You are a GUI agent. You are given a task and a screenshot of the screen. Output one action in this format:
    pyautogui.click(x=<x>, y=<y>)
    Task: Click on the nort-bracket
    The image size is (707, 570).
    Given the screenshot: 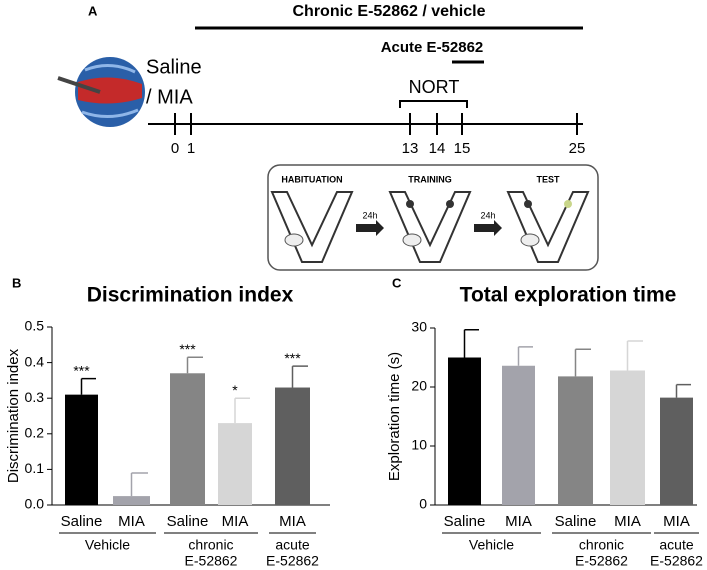 What is the action you would take?
    pyautogui.click(x=433, y=104)
    